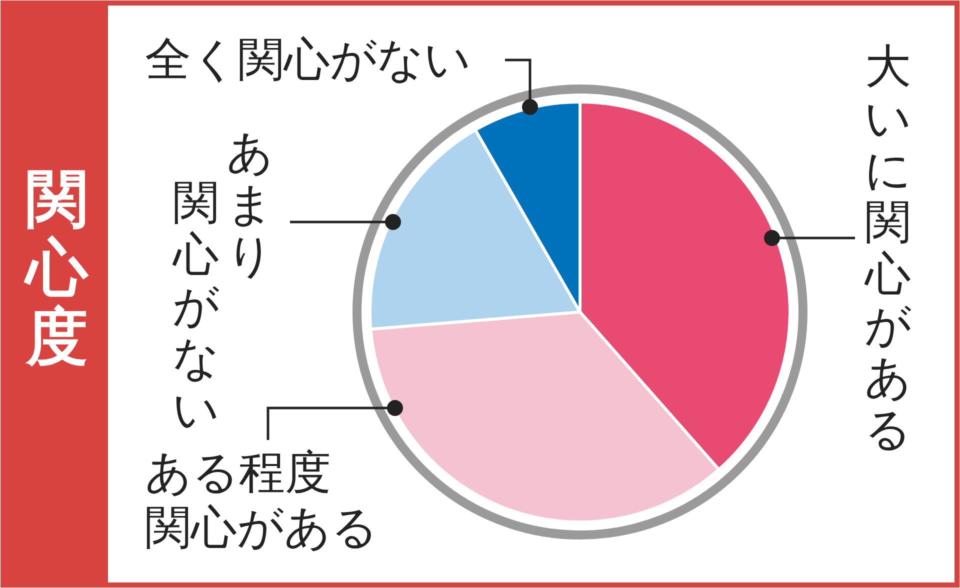 The height and width of the screenshot is (588, 960). I want to click on slice-label: 大いに関心がある, so click(888, 247).